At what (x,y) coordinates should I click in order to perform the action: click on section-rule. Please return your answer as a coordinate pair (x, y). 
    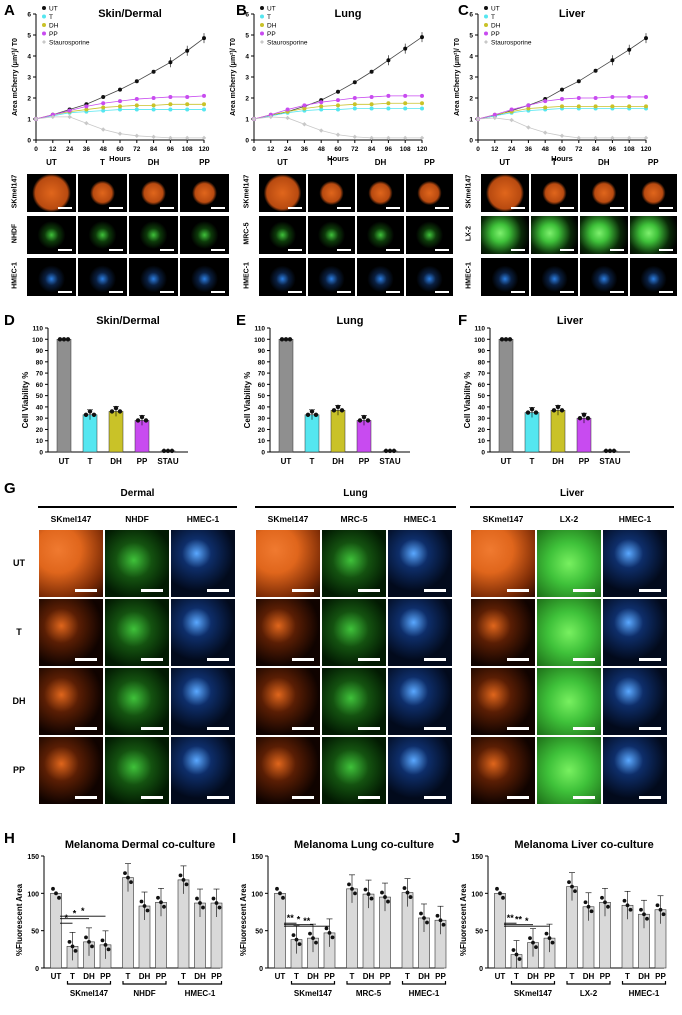
    Looking at the image, I should click on (355, 507).